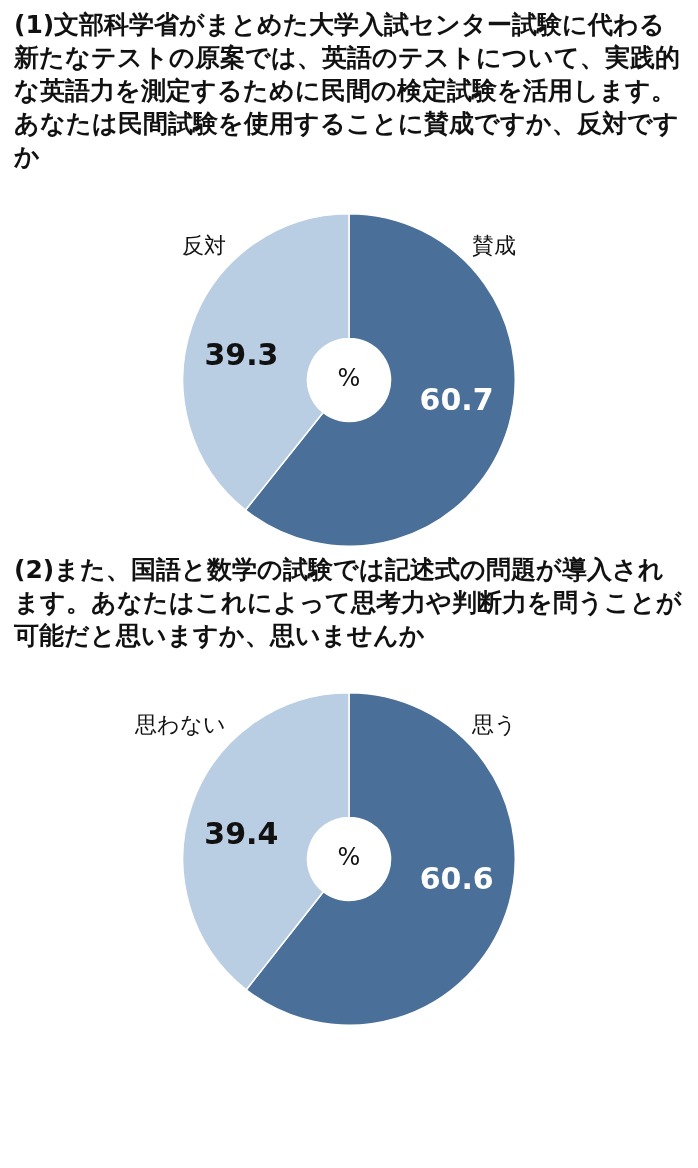 The height and width of the screenshot is (1168, 698). I want to click on slice-label: 賛成, so click(494, 245).